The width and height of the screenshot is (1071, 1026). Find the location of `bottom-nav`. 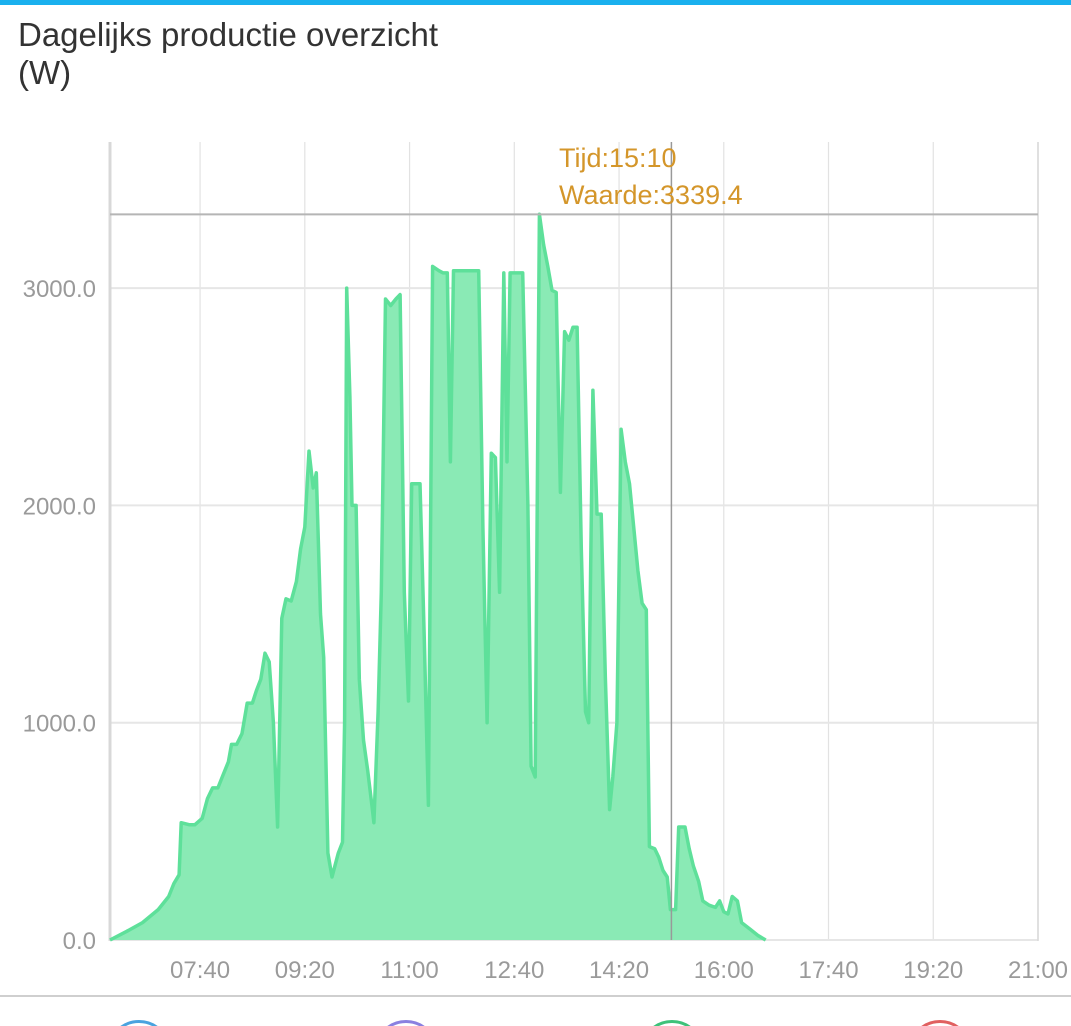

bottom-nav is located at coordinates (535, 1020).